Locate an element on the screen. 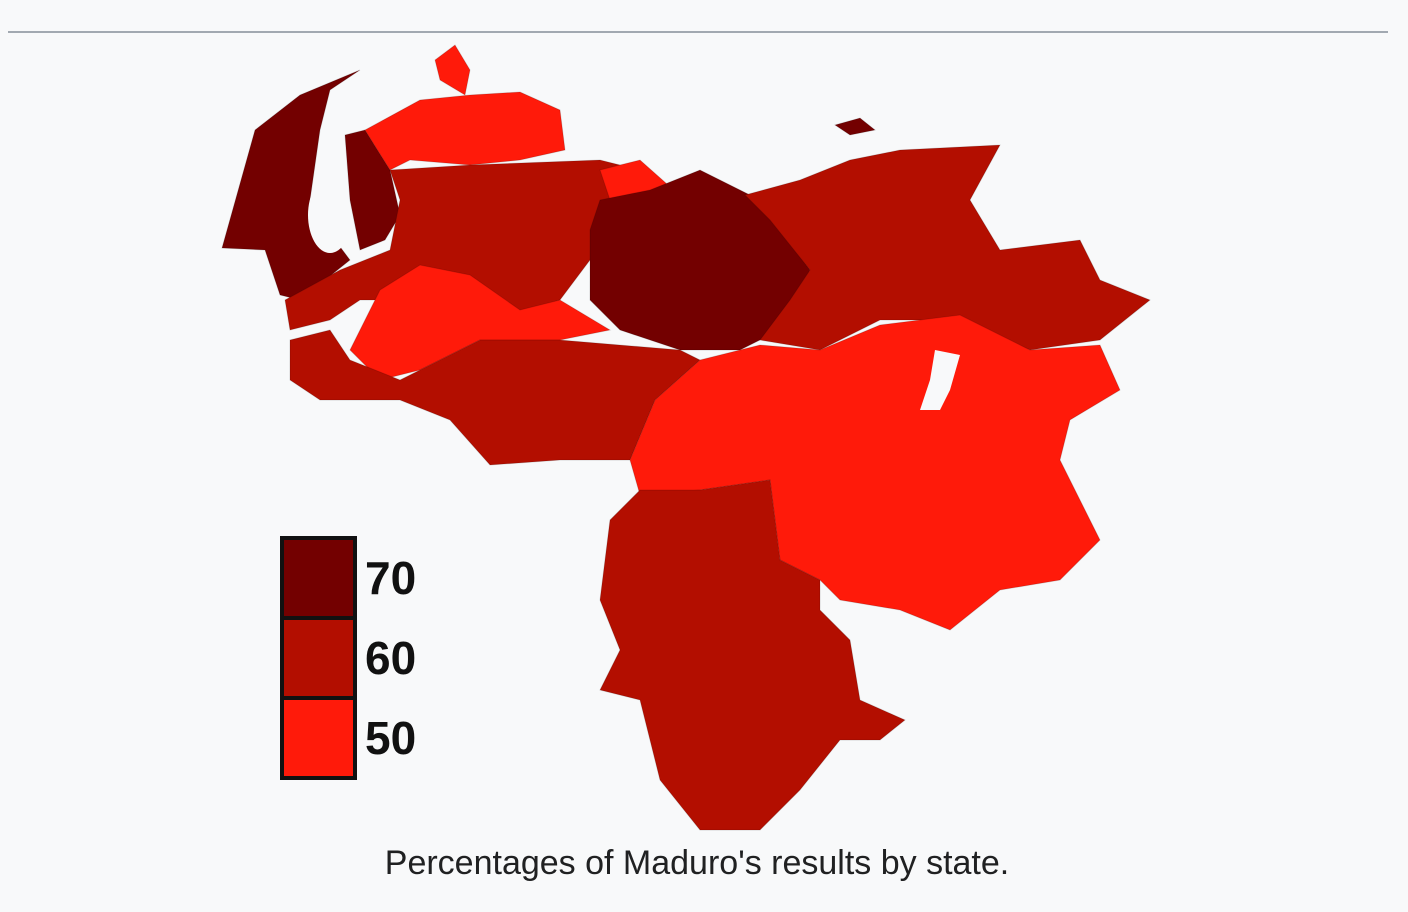  lake-maracaibo is located at coordinates (330, 215).